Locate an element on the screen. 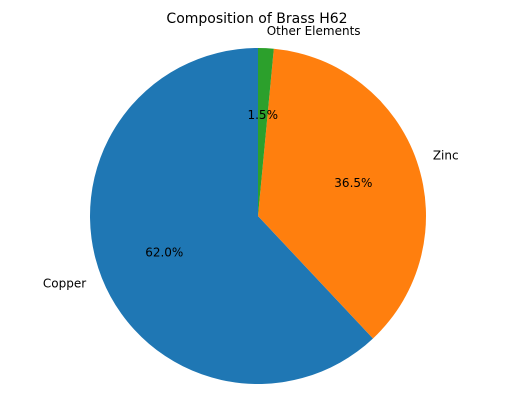 Image resolution: width=515 pixels, height=411 pixels. slice-label-zinc: Zinc is located at coordinates (446, 156).